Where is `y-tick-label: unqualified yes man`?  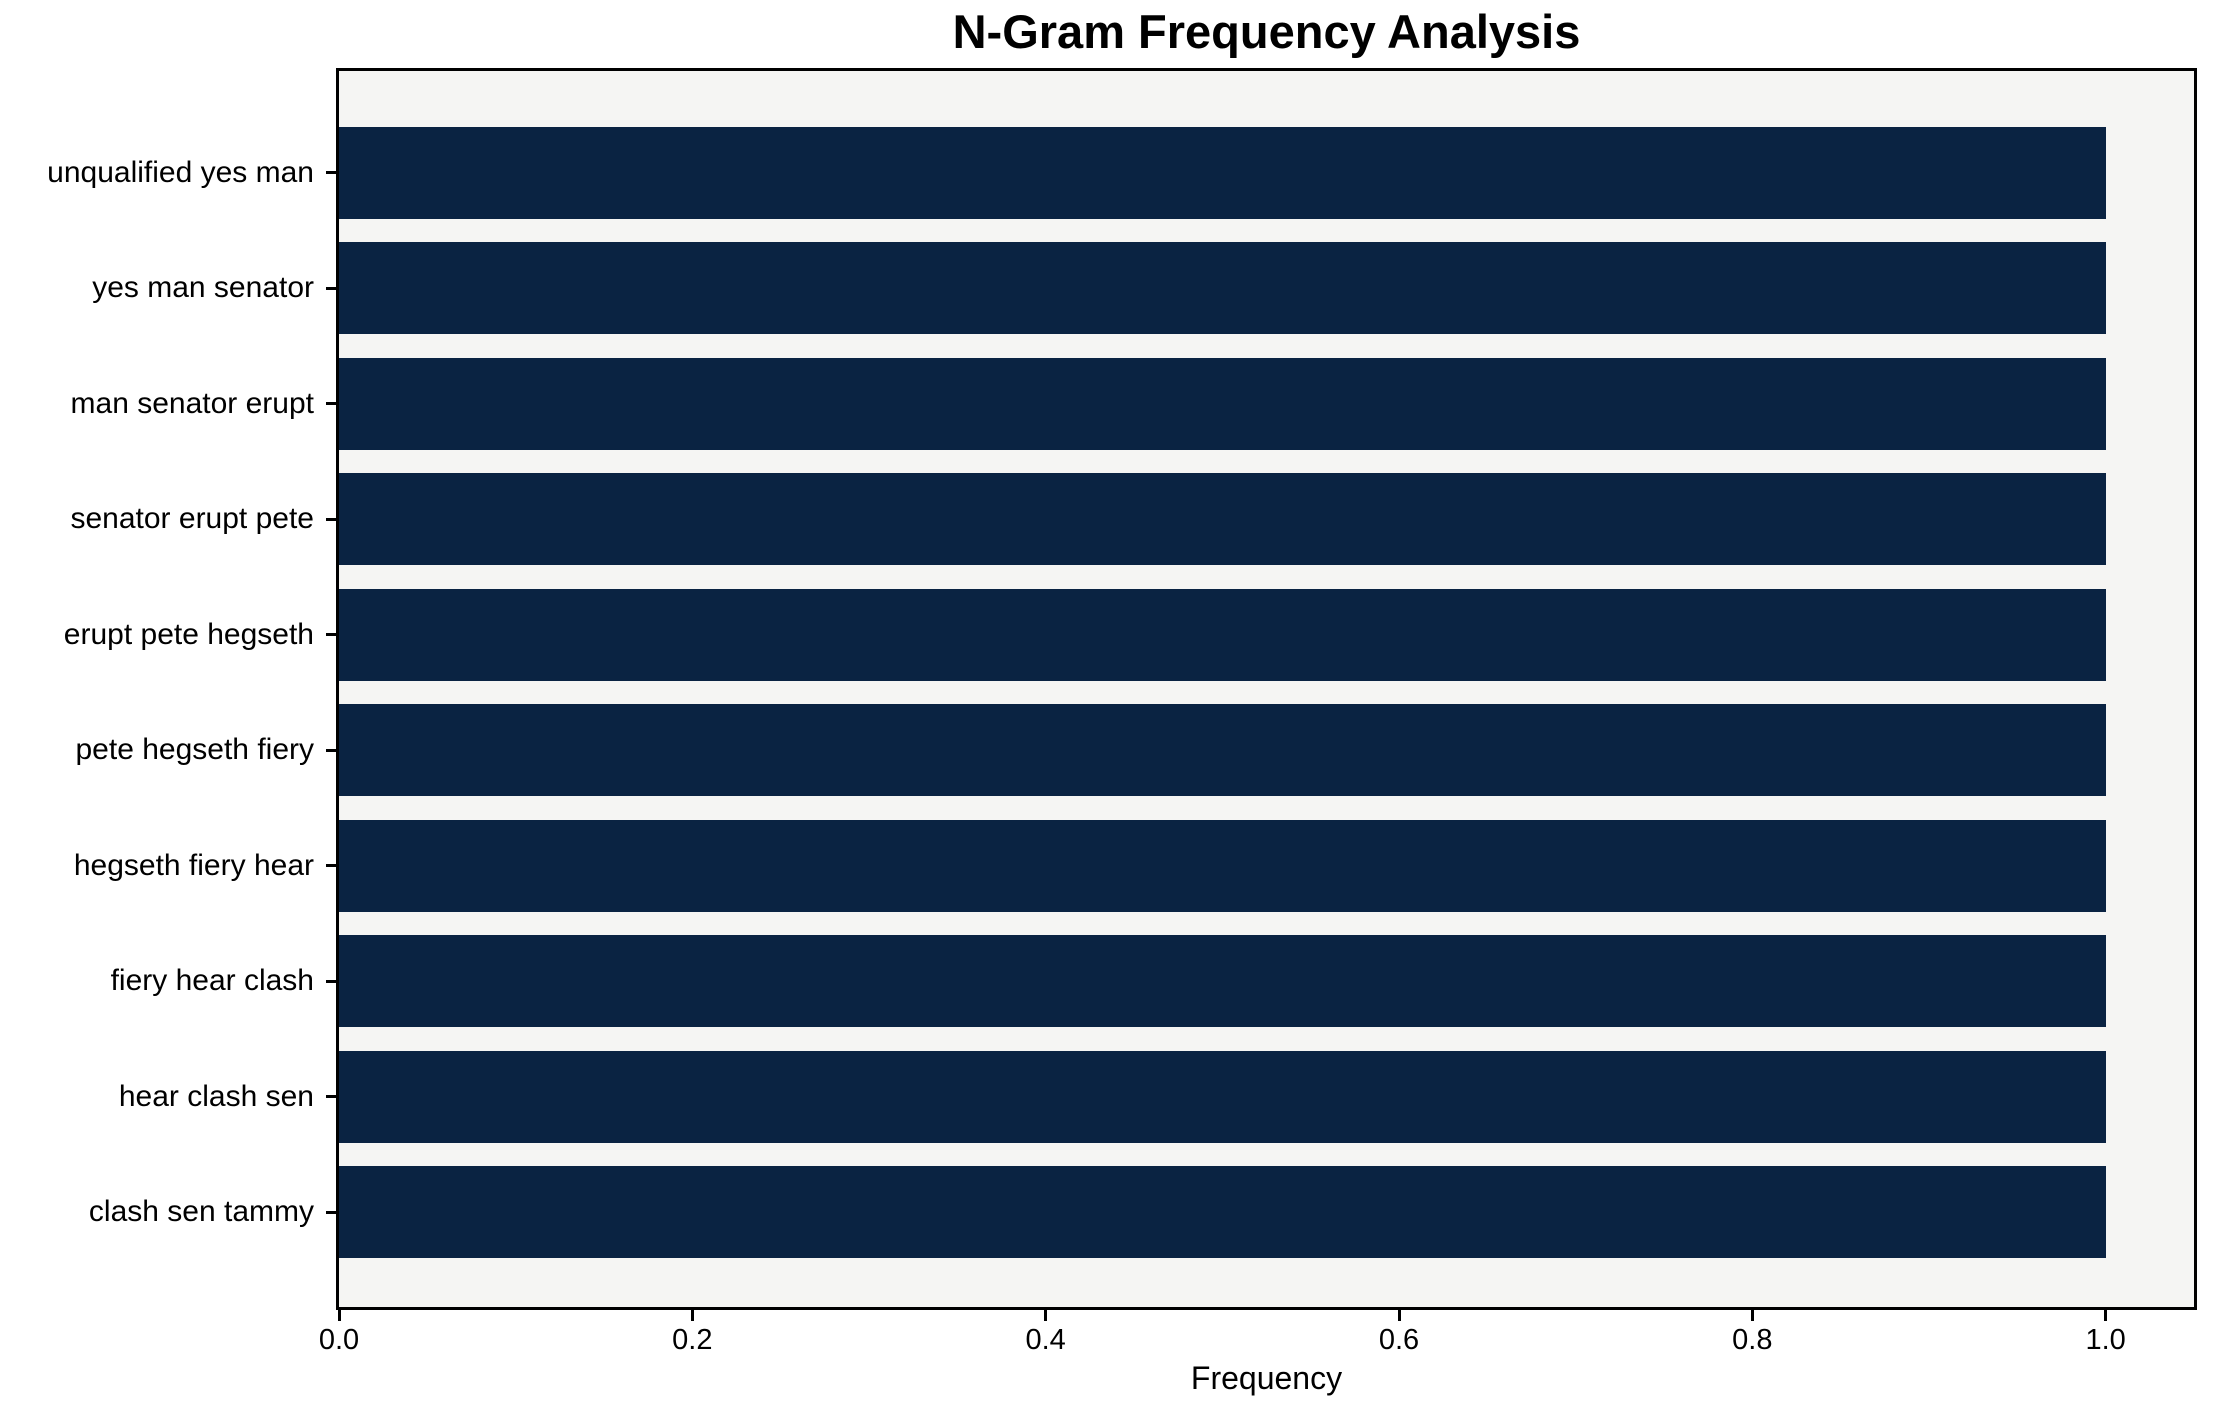 y-tick-label: unqualified yes man is located at coordinates (180, 172).